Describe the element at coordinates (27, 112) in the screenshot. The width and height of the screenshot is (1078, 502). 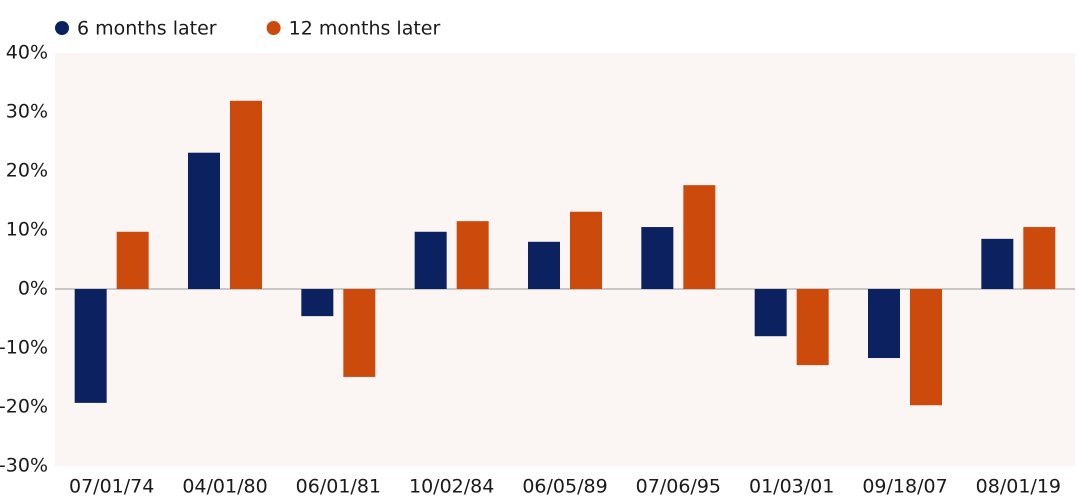
I see `y-tick-label: 30%` at that location.